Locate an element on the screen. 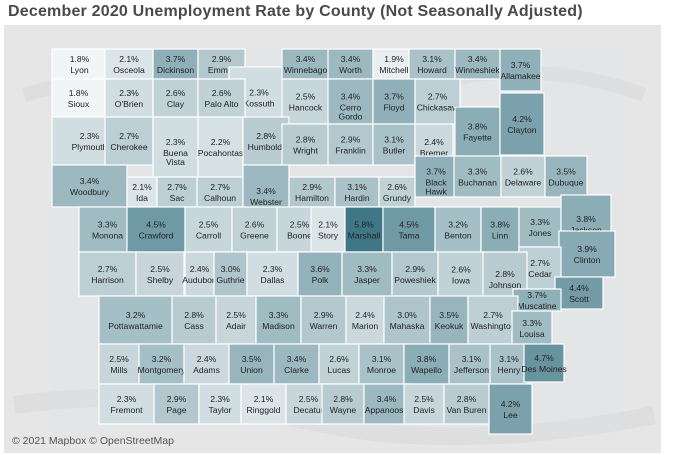 This screenshot has height=455, width=677. county-hancock: 2.5%Hancock is located at coordinates (305, 101).